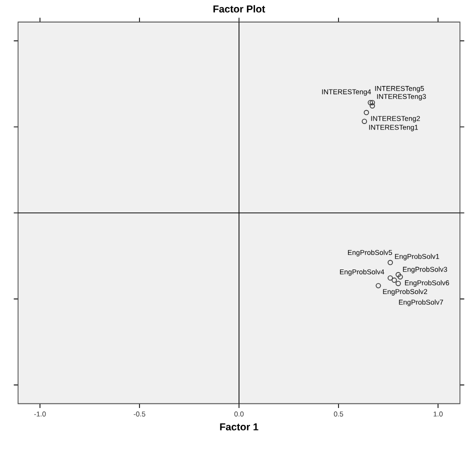 The width and height of the screenshot is (474, 456). I want to click on x-axis-title: Factor 1, so click(239, 426).